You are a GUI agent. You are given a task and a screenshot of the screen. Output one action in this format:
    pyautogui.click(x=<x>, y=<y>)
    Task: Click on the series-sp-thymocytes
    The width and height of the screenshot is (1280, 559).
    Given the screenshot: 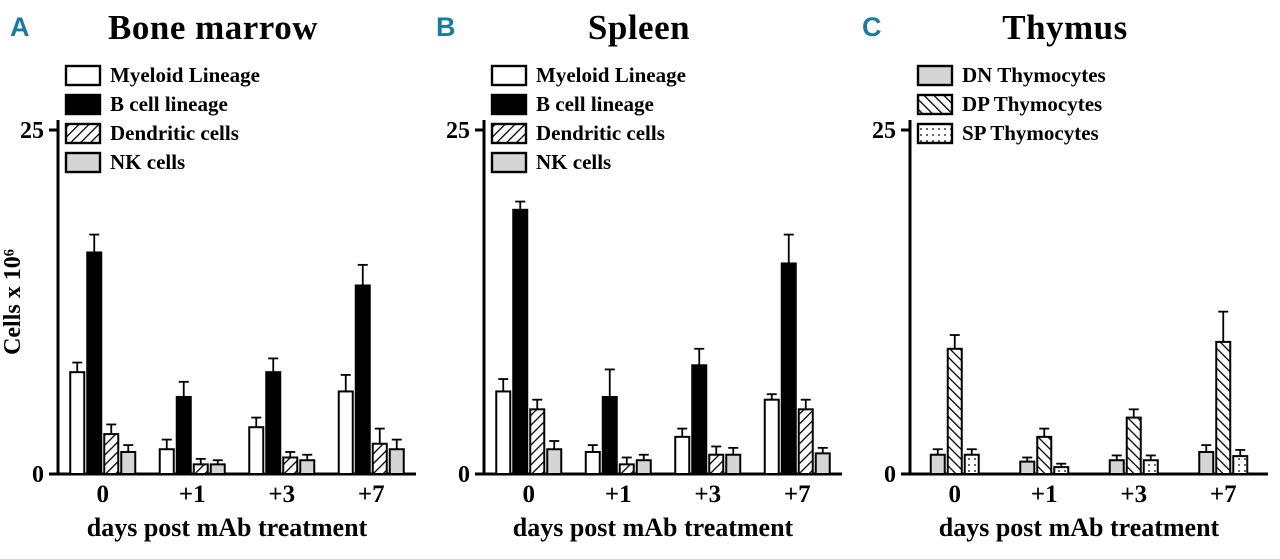 What is the action you would take?
    pyautogui.click(x=1106, y=461)
    